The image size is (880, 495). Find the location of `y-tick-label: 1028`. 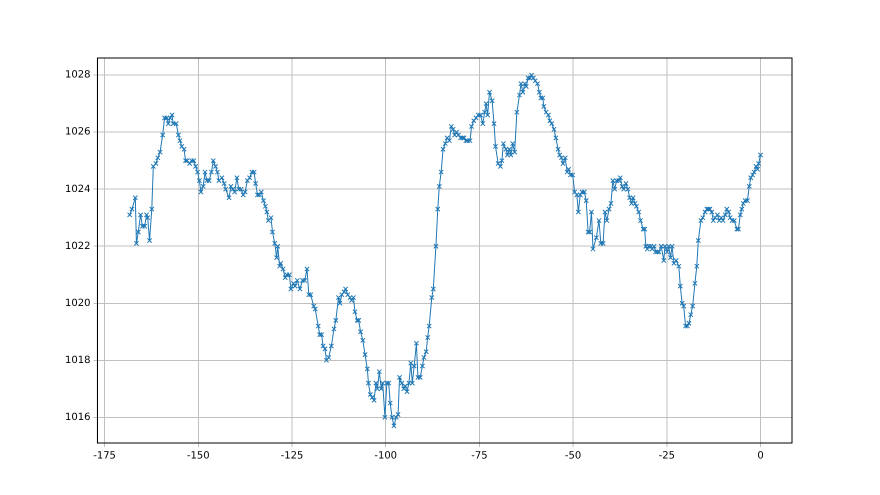

y-tick-label: 1028 is located at coordinates (77, 75).